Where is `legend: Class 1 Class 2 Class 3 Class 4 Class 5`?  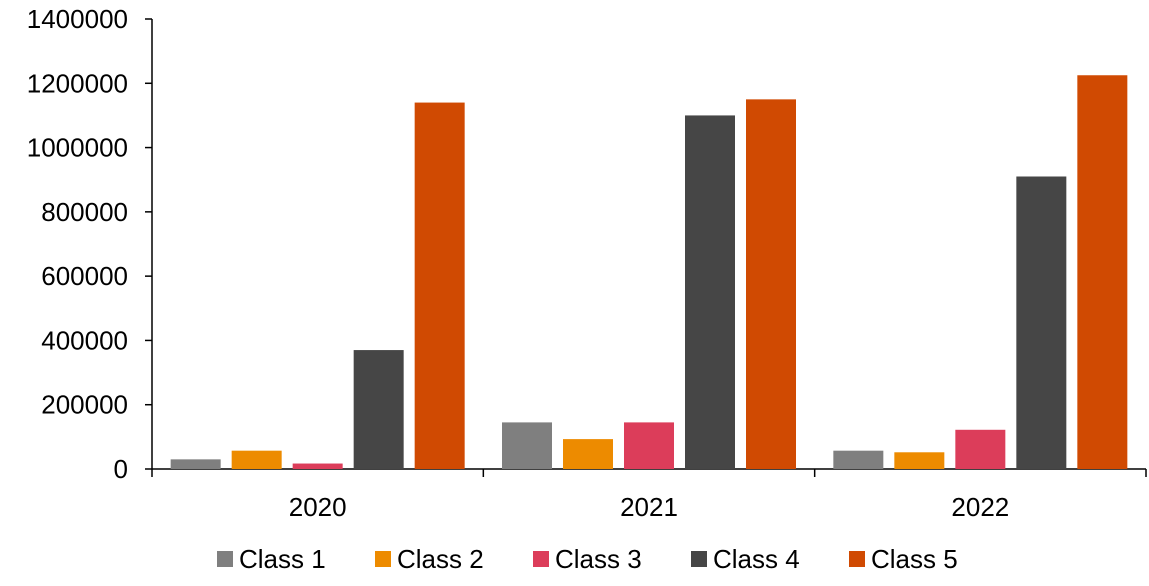
legend: Class 1 Class 2 Class 3 Class 4 Class 5 is located at coordinates (587, 559).